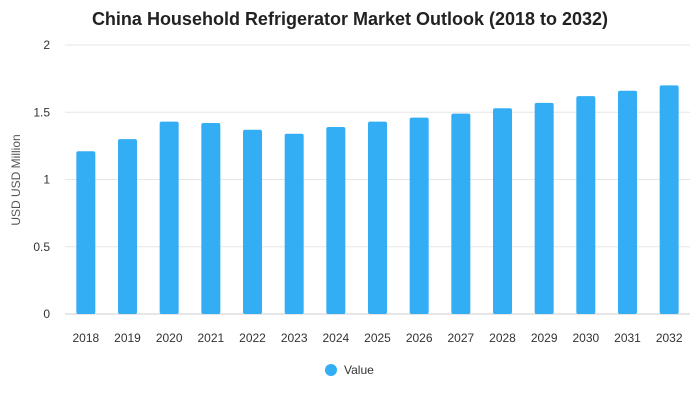 This screenshot has height=405, width=700. What do you see at coordinates (252, 221) in the screenshot?
I see `bar-2022` at bounding box center [252, 221].